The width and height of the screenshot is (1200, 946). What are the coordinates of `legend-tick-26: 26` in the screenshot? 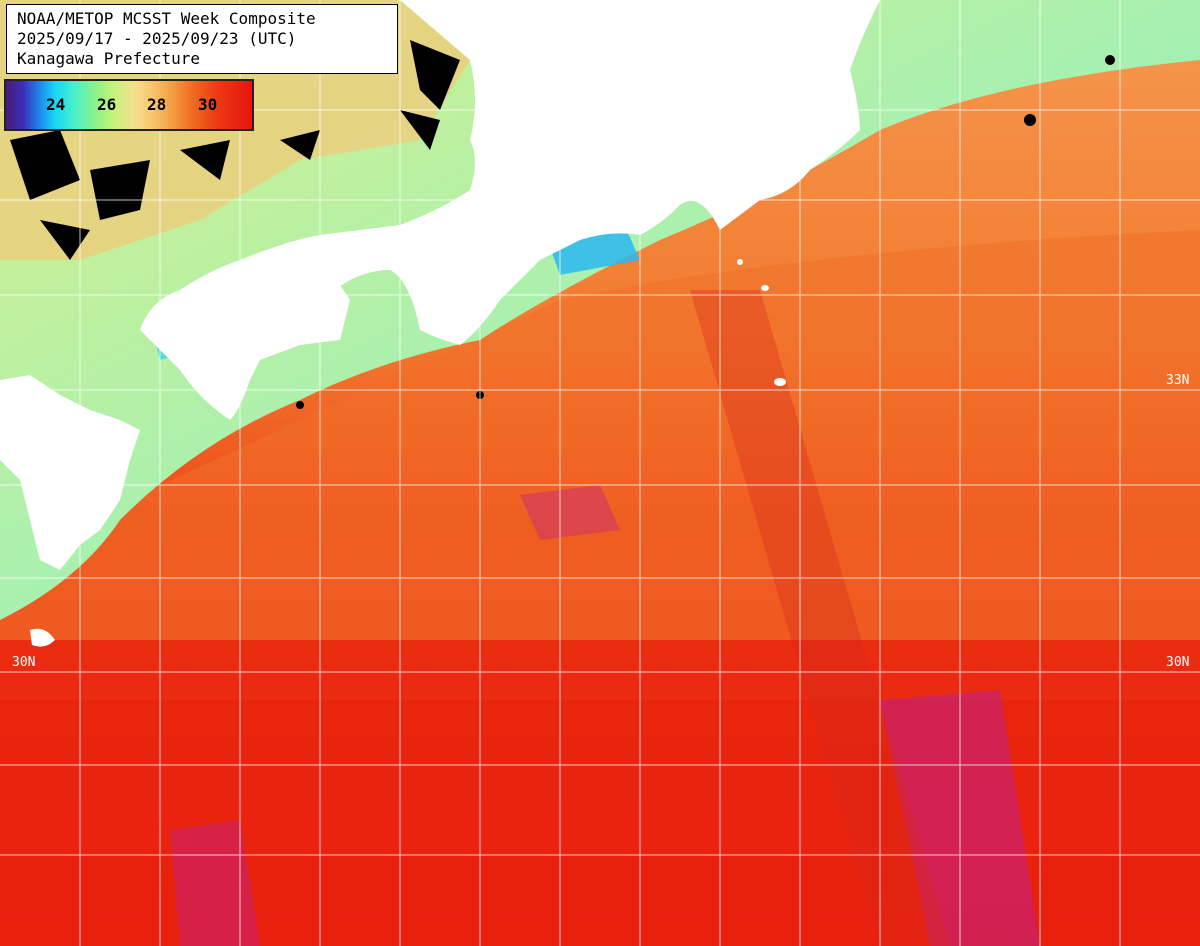 It's located at (107, 104).